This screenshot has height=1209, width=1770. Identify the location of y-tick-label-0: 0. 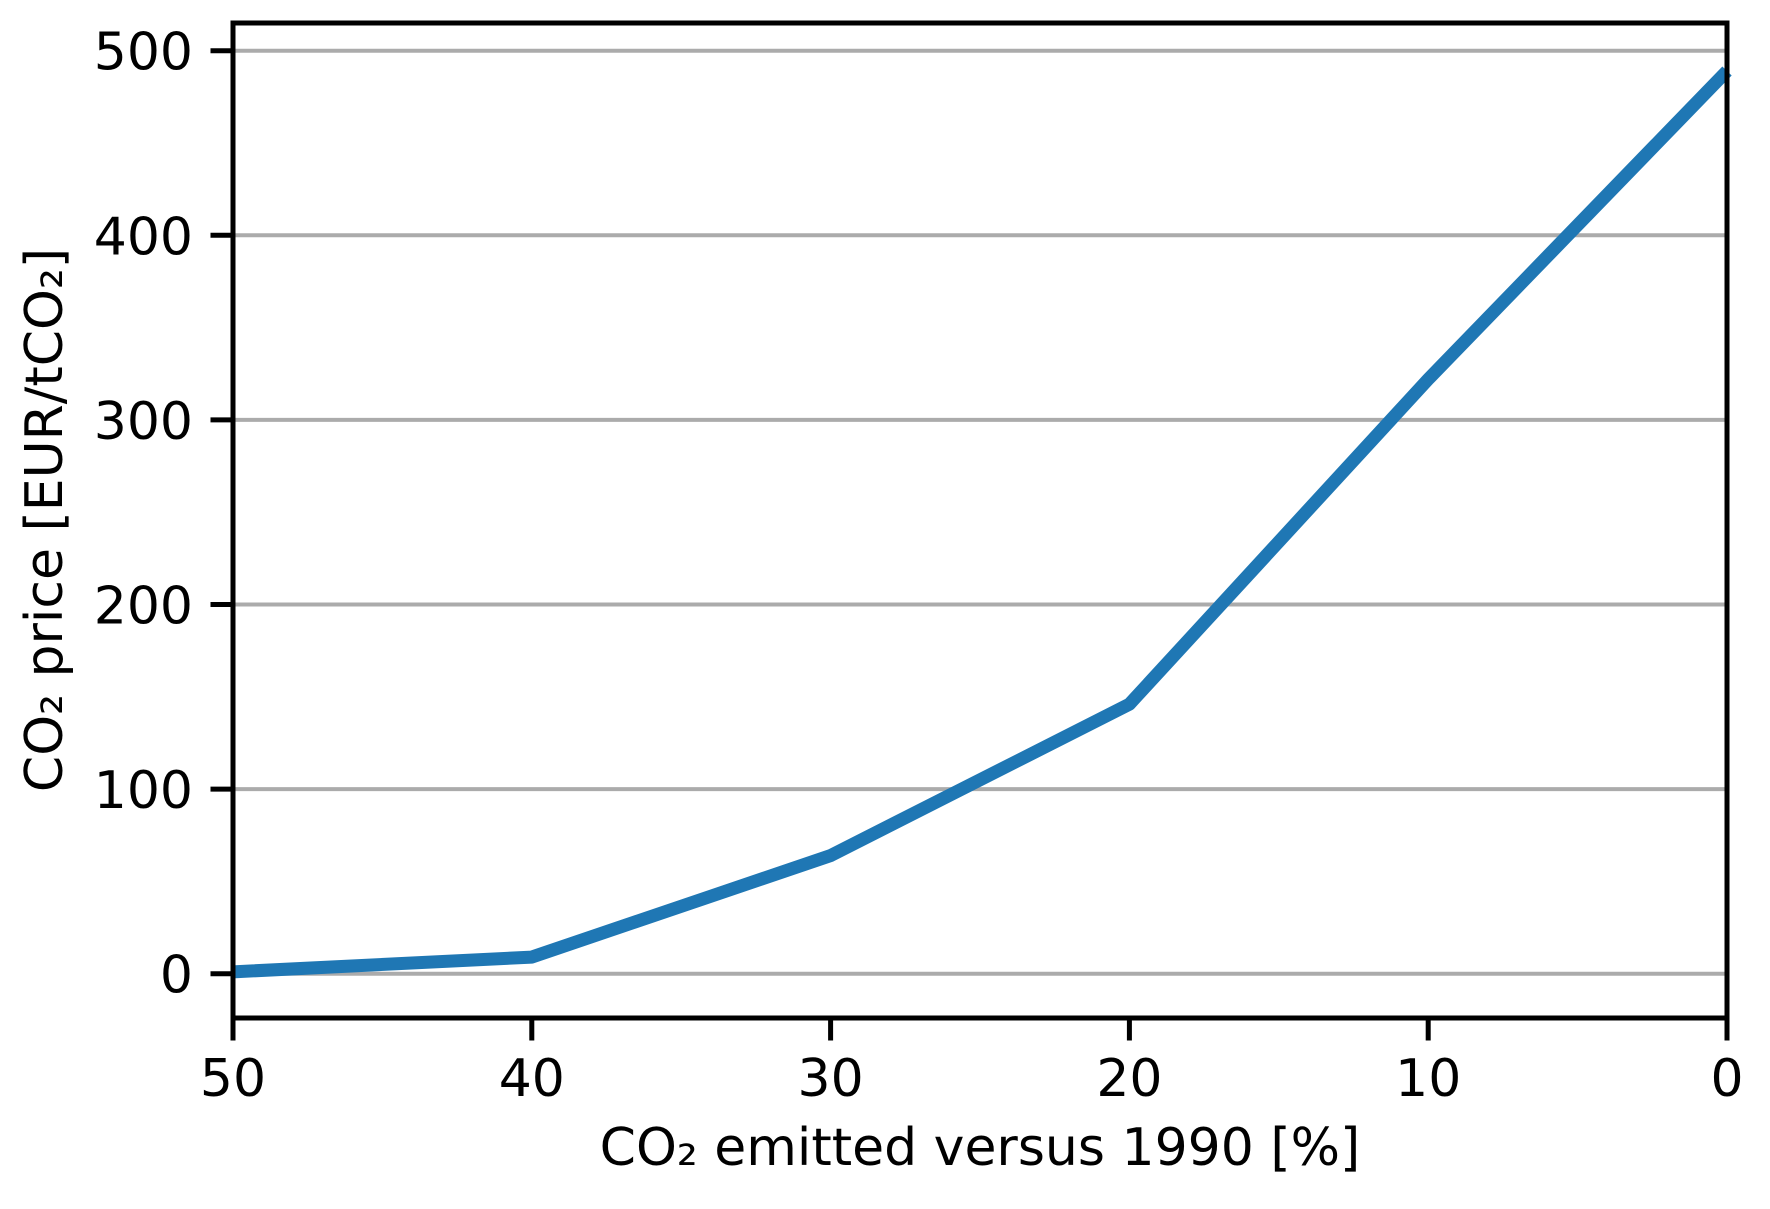
(176, 976).